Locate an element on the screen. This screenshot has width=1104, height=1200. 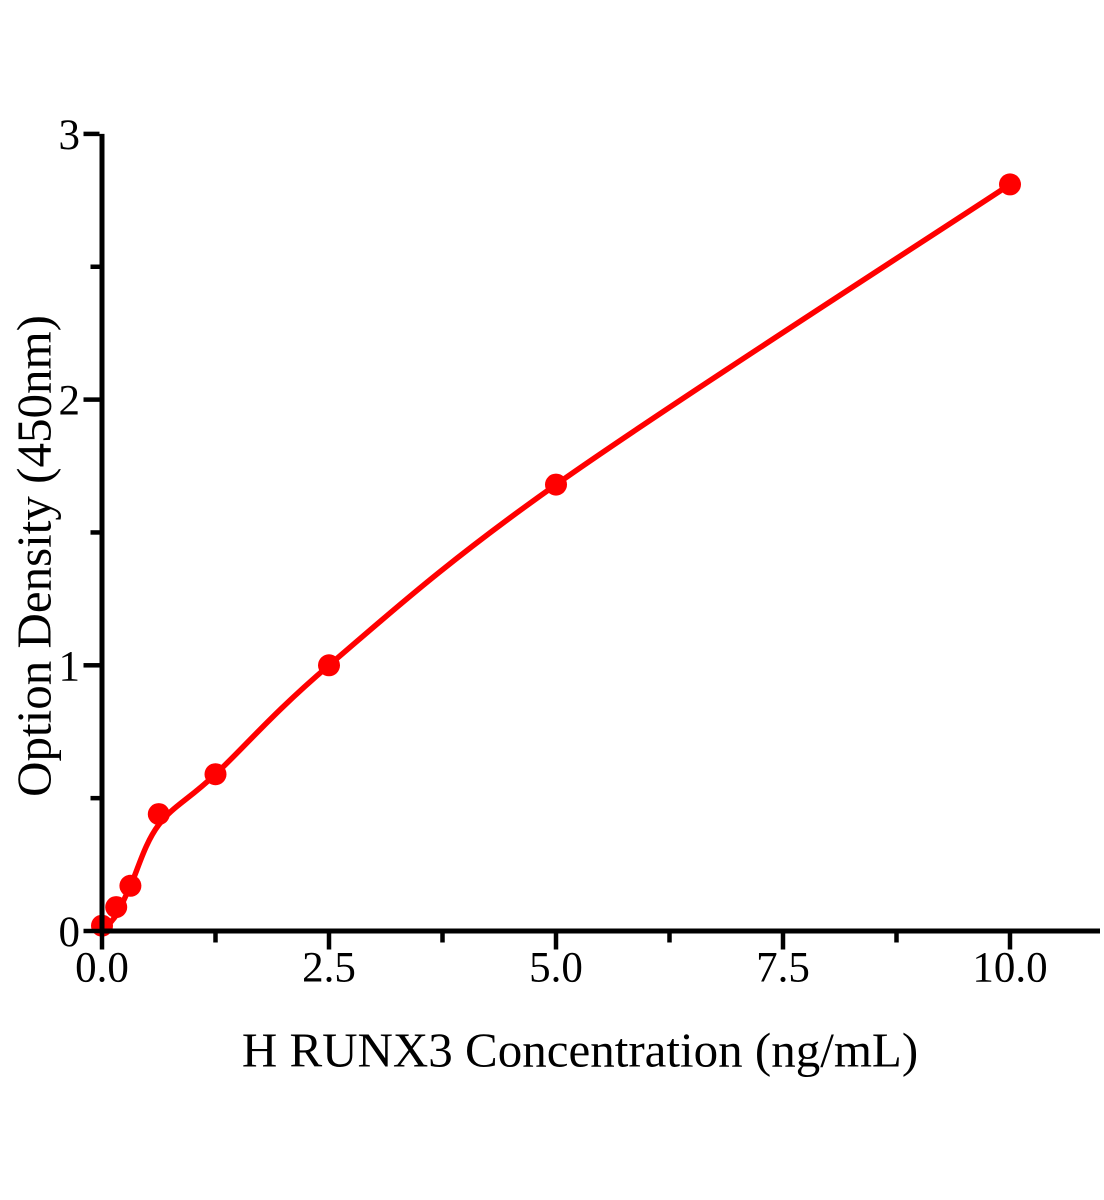
y-tick-label: 2 is located at coordinates (70, 401).